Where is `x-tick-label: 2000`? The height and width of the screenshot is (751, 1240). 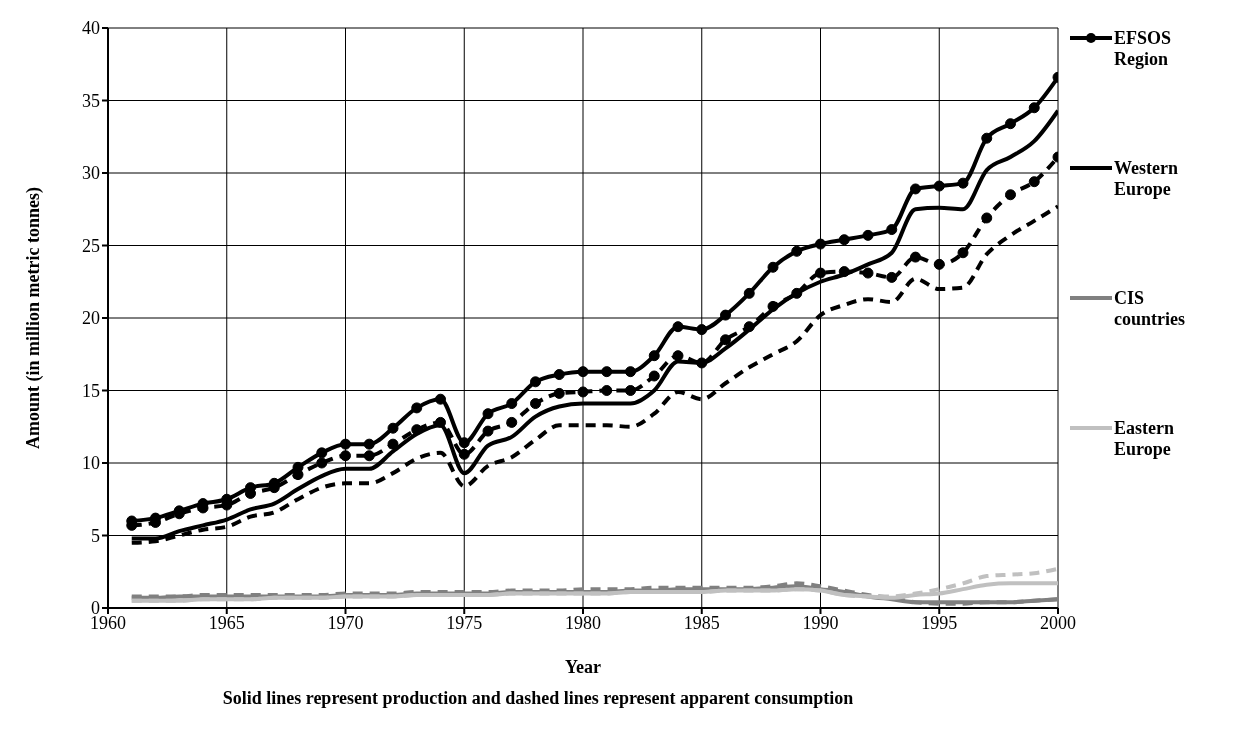
x-tick-label: 2000 is located at coordinates (1058, 622).